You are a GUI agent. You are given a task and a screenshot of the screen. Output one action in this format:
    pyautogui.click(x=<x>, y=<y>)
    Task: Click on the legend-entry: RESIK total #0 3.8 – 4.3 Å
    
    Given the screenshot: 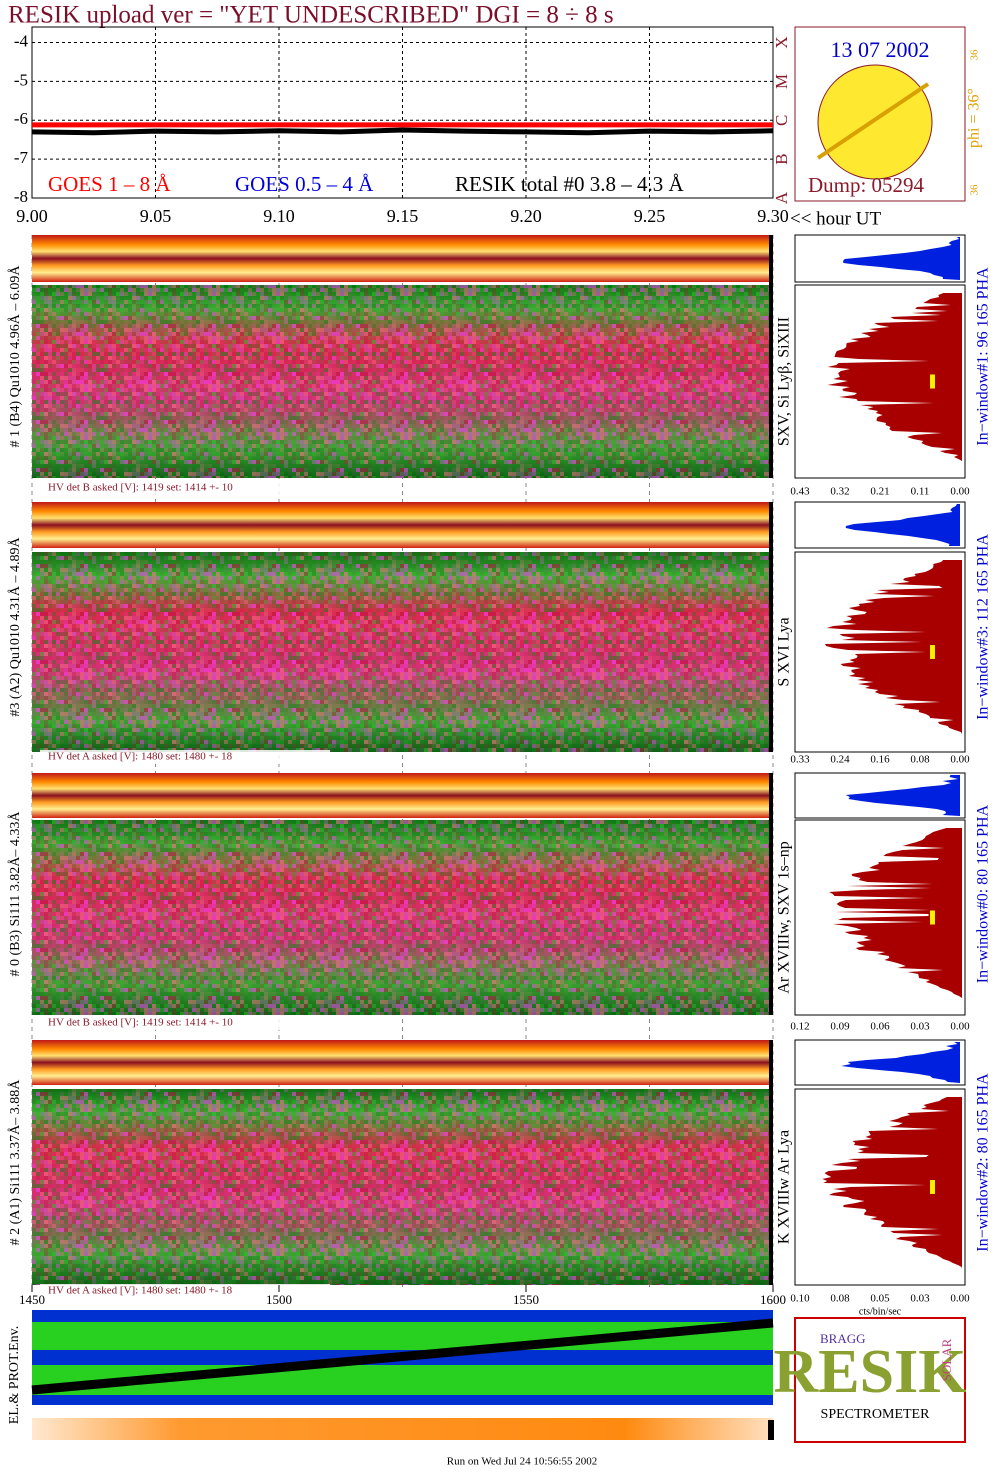 What is the action you would take?
    pyautogui.click(x=569, y=184)
    